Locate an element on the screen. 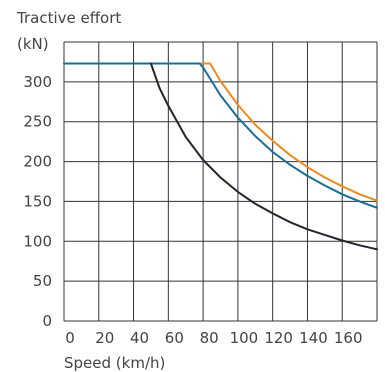  y-tick-label-250: 250 is located at coordinates (37, 122).